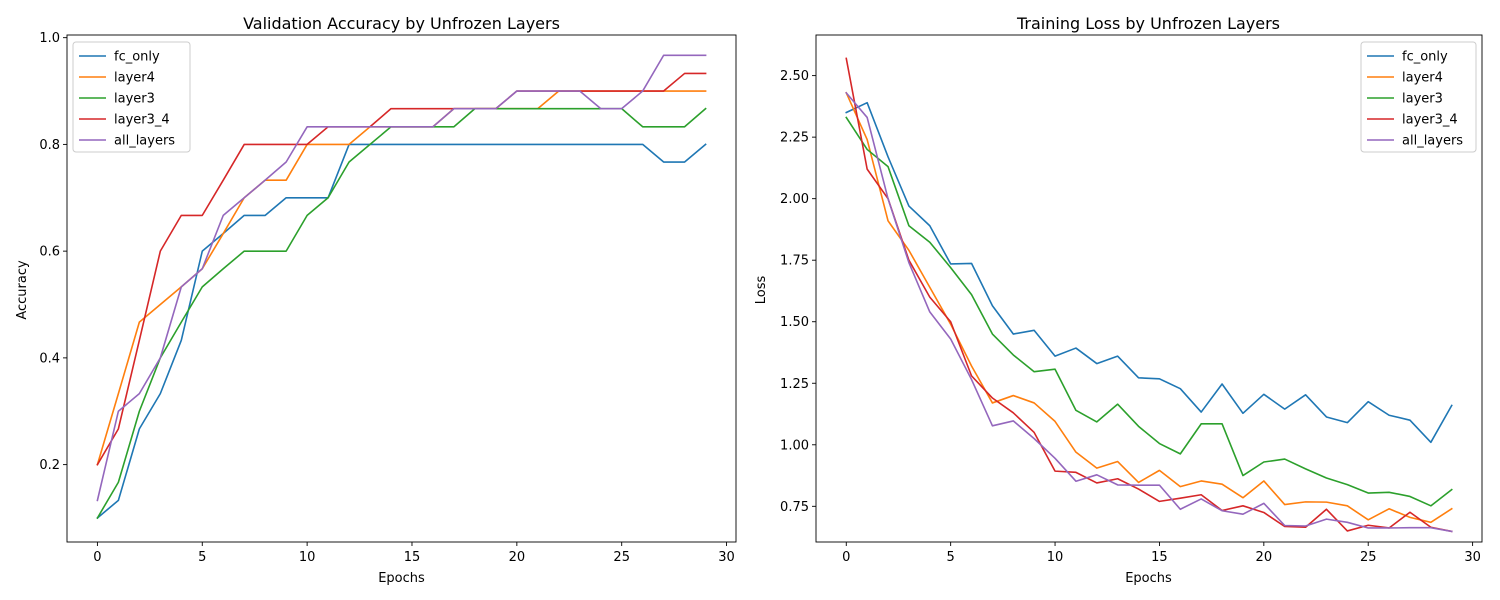  What do you see at coordinates (49, 465) in the screenshot?
I see `y-tick-label: 0.2` at bounding box center [49, 465].